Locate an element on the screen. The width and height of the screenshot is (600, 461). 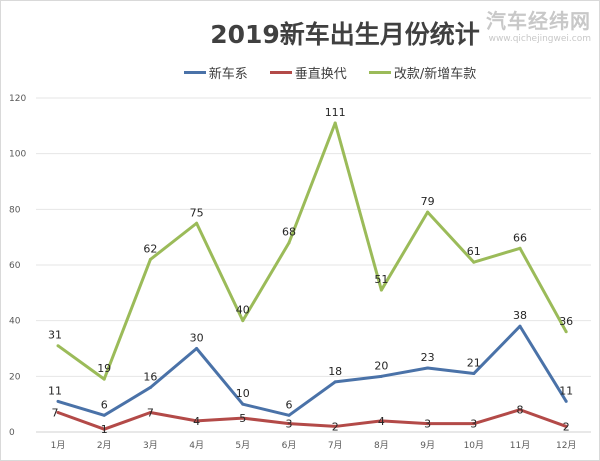
data-label: 31 is located at coordinates (55, 335).